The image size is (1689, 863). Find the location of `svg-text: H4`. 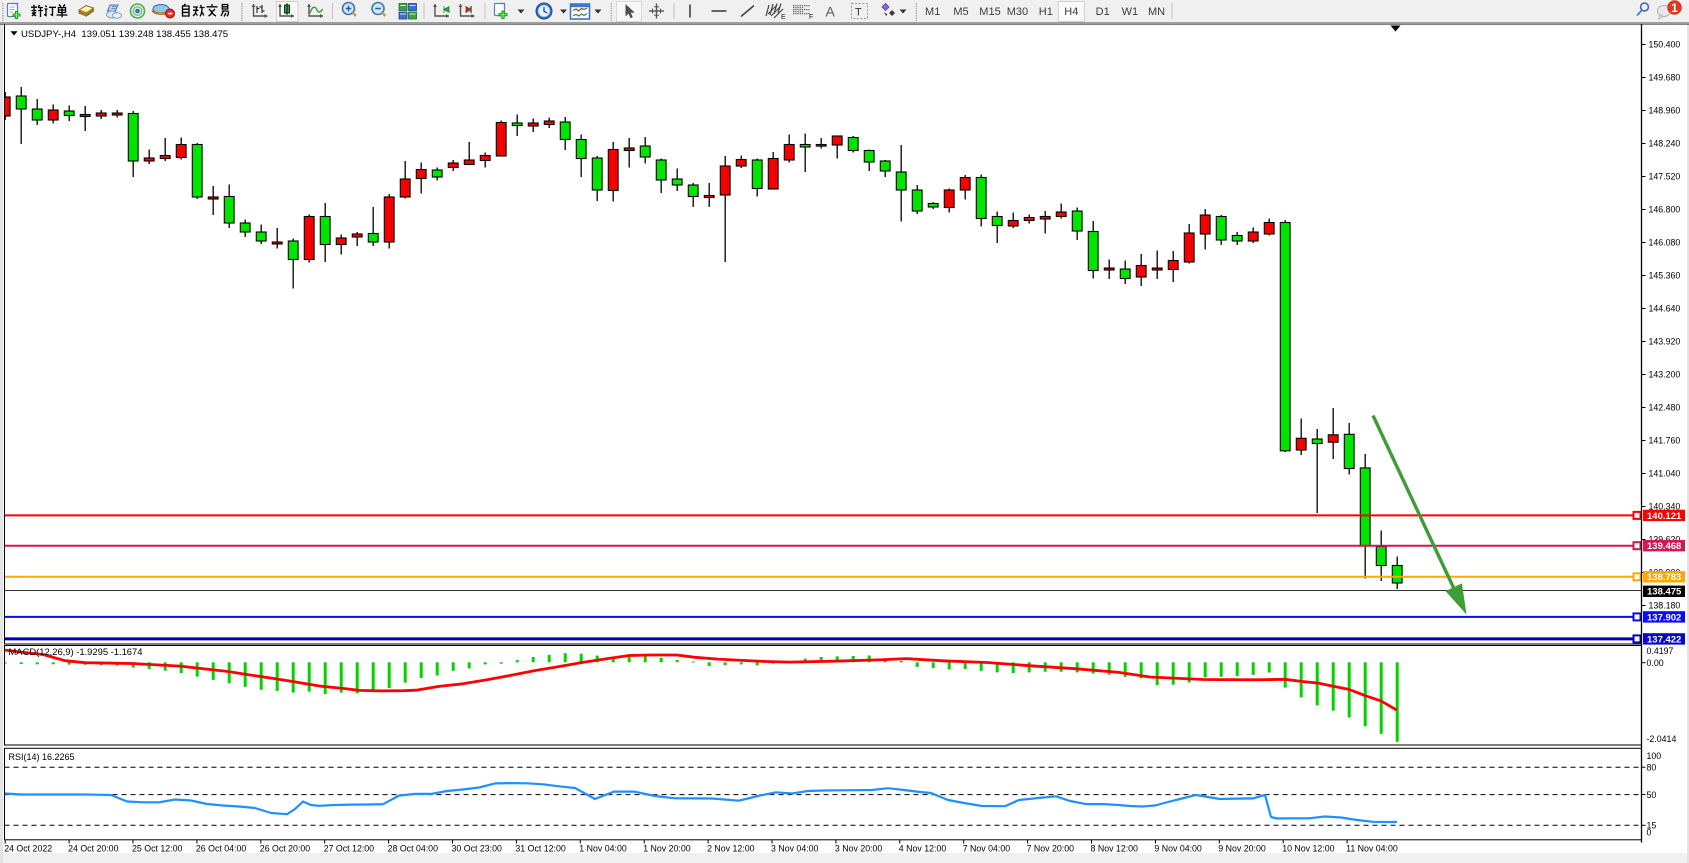

svg-text: H4 is located at coordinates (1071, 12).